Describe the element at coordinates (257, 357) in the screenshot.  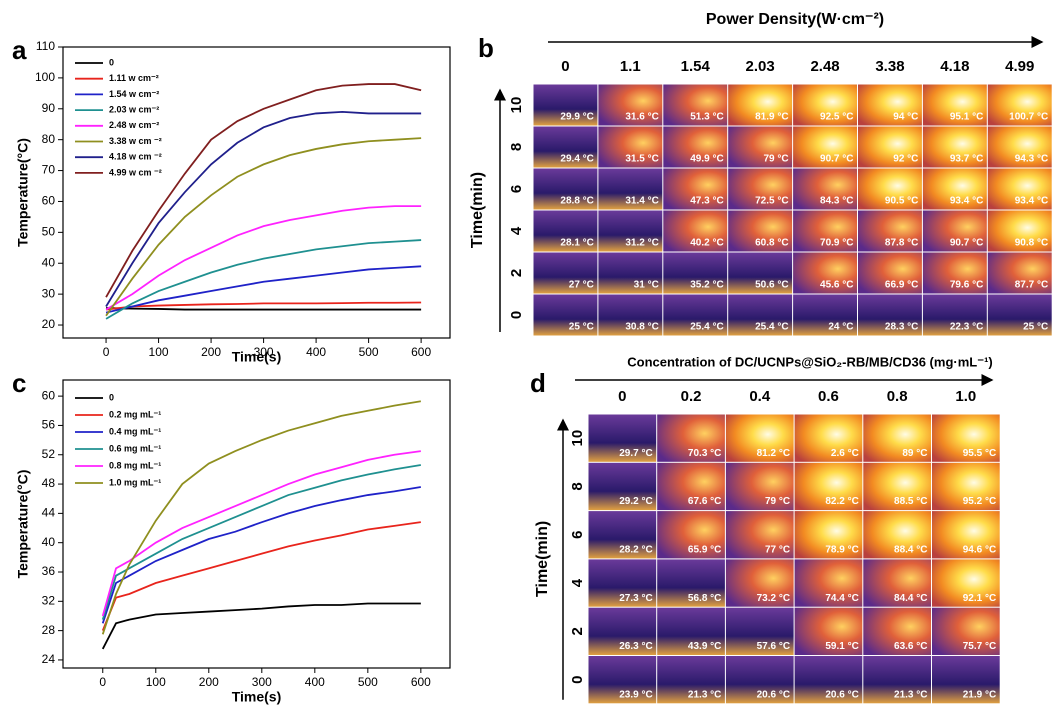
I see `x-axis-label: Time(s)` at that location.